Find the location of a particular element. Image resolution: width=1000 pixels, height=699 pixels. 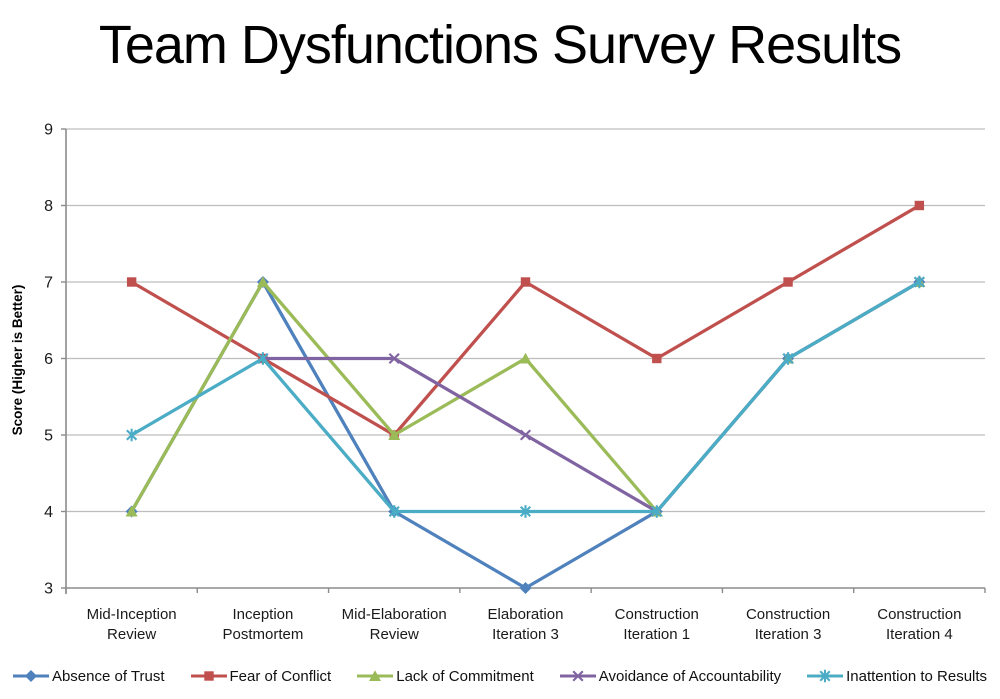

y-tick-label: 7 is located at coordinates (48, 283).